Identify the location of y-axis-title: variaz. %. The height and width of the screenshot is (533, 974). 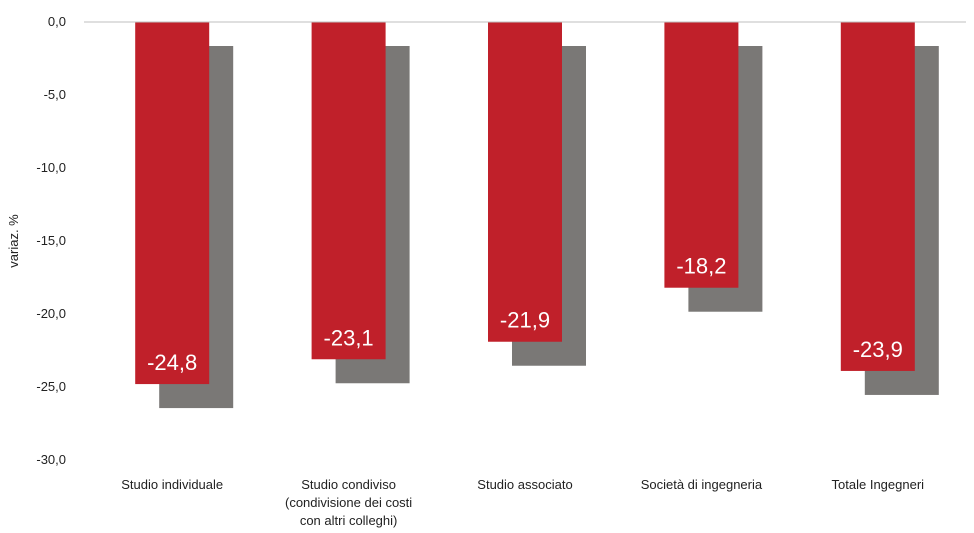
(13, 241).